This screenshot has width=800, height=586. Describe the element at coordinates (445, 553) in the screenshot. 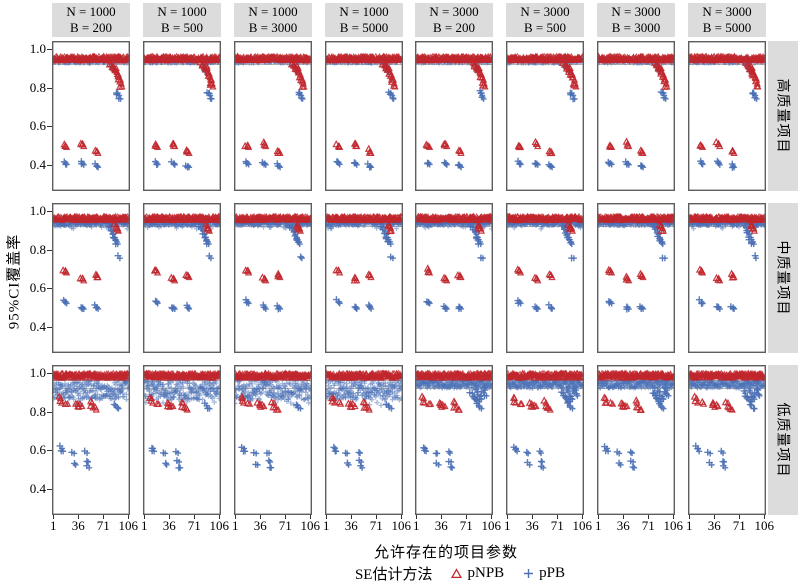

I see `x-axis-title: 允许存在的项目参数` at that location.